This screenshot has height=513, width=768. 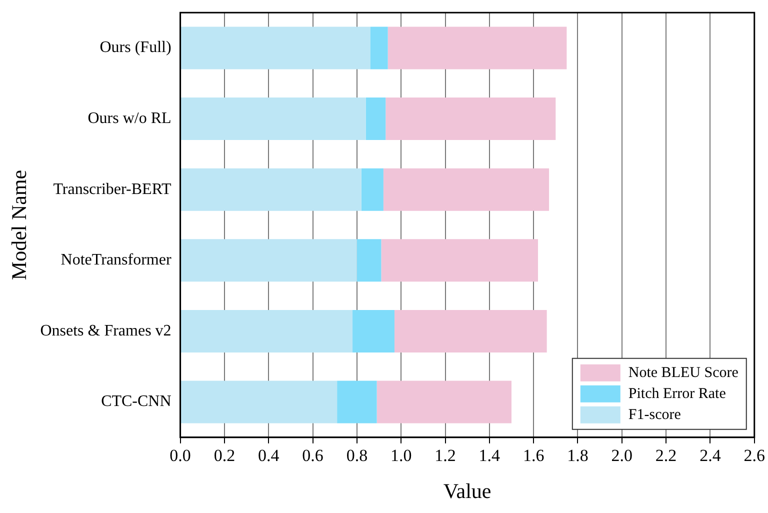 What do you see at coordinates (180, 456) in the screenshot?
I see `x-tick-label: 0.0` at bounding box center [180, 456].